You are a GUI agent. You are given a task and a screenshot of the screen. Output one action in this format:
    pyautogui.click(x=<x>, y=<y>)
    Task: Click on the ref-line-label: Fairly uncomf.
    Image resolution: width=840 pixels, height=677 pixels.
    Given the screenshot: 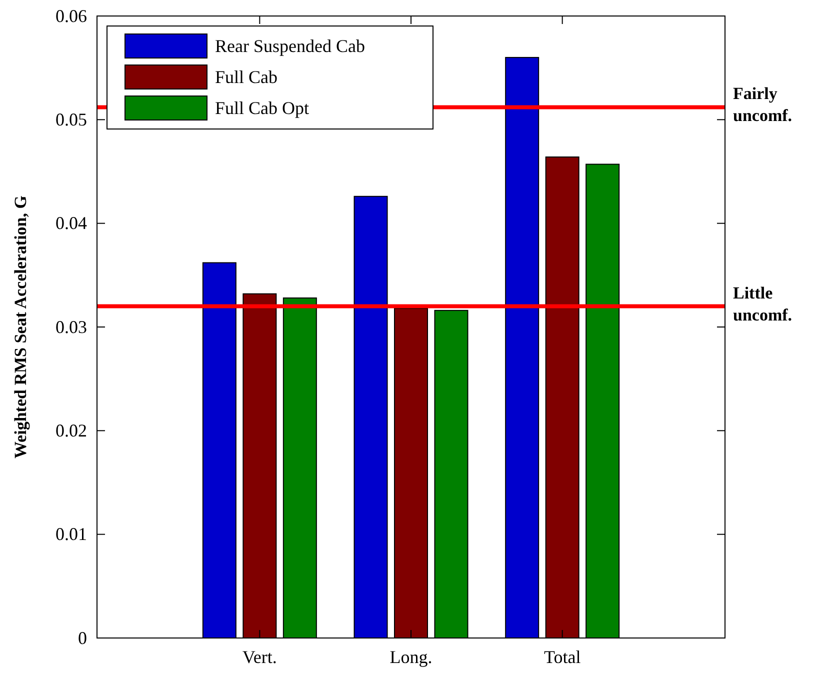 What is the action you would take?
    pyautogui.click(x=762, y=105)
    